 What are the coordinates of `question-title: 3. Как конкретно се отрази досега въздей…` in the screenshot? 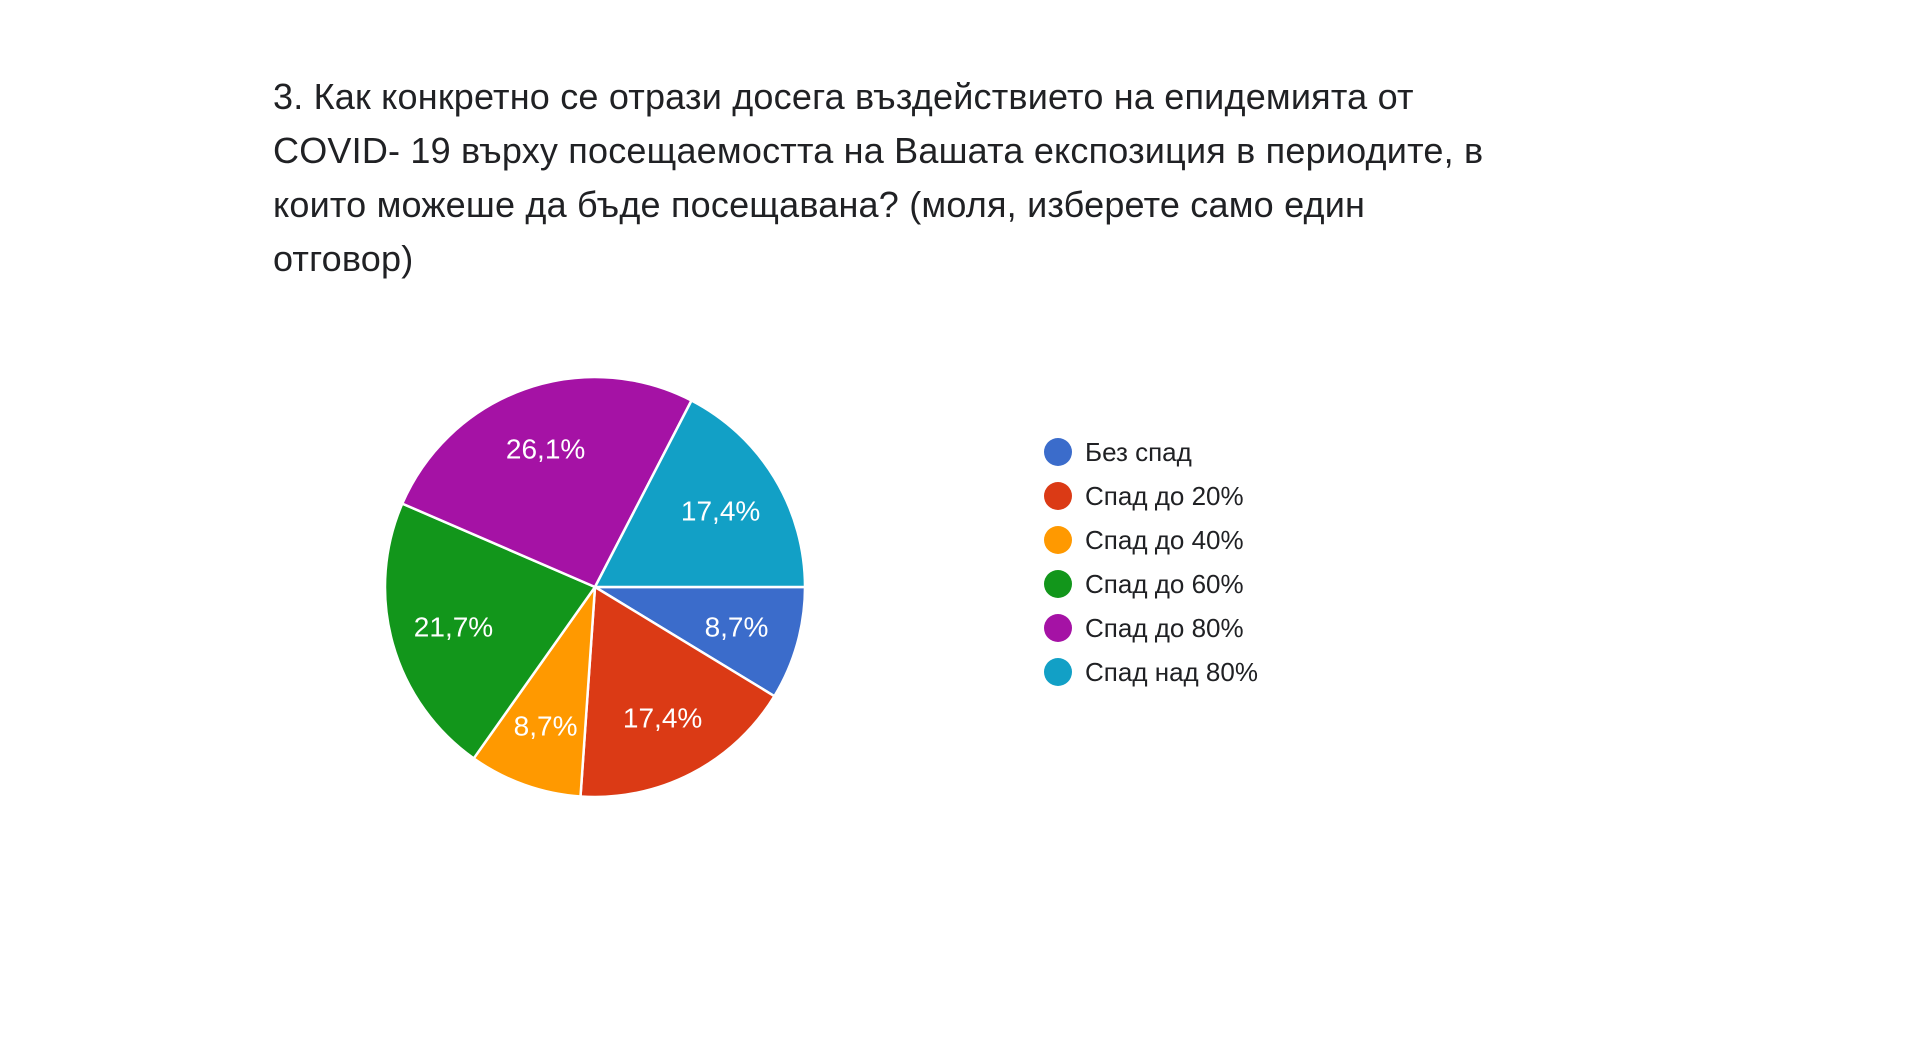 It's located at (938, 178).